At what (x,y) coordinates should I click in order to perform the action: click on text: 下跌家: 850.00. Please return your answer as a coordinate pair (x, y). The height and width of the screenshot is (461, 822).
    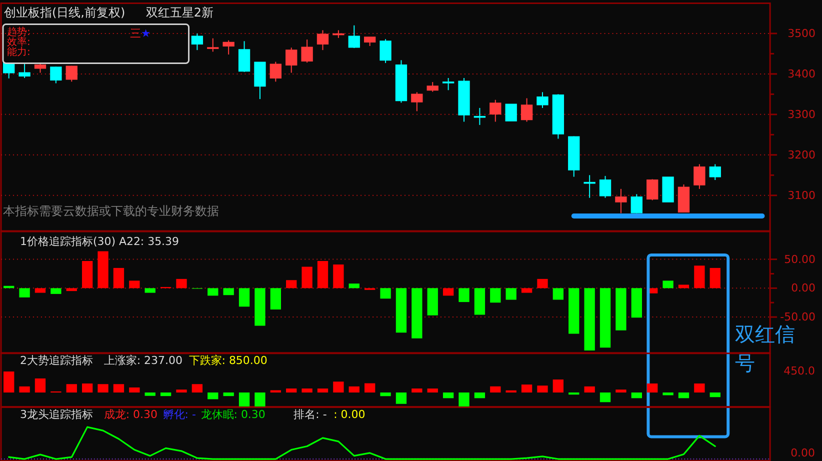
    Looking at the image, I should click on (228, 360).